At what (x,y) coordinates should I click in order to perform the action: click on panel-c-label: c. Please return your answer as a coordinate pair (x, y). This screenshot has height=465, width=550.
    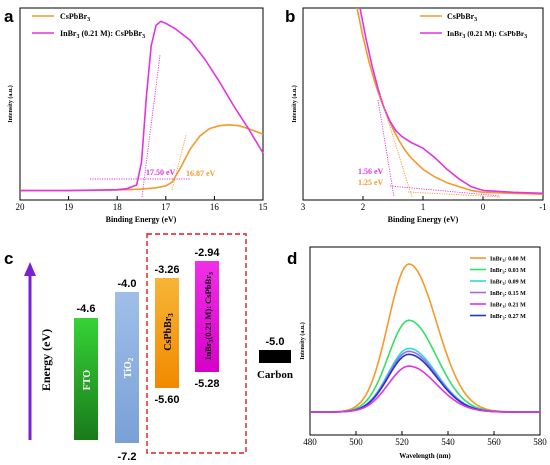
    Looking at the image, I should click on (8, 258).